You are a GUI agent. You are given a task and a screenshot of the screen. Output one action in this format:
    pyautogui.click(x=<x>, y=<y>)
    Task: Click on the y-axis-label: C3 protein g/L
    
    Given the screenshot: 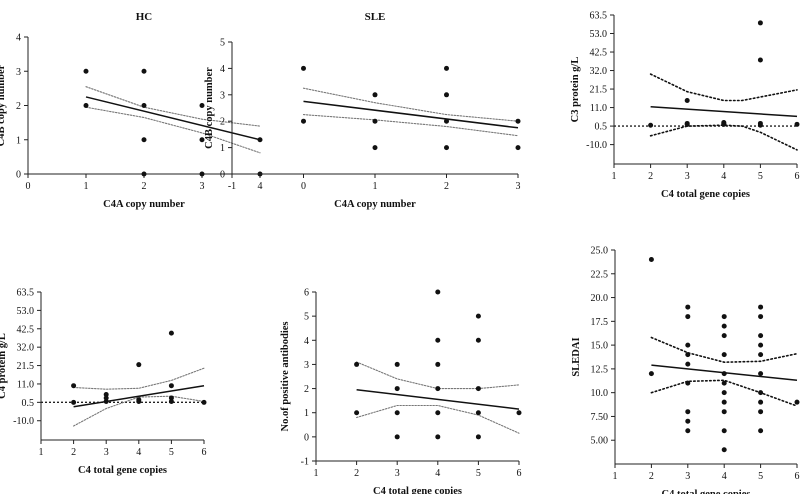 What is the action you would take?
    pyautogui.click(x=575, y=90)
    